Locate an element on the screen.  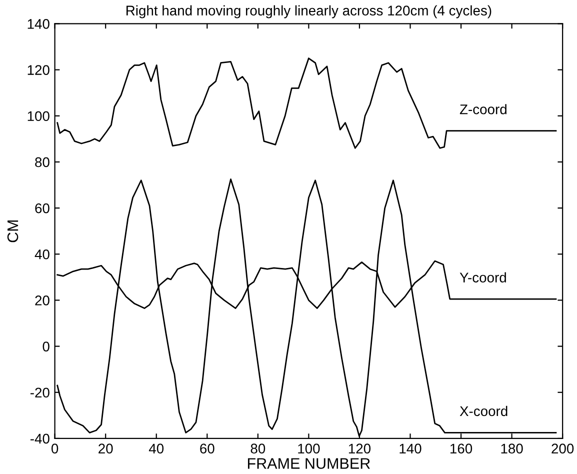
x-tick-label: 40 is located at coordinates (156, 449).